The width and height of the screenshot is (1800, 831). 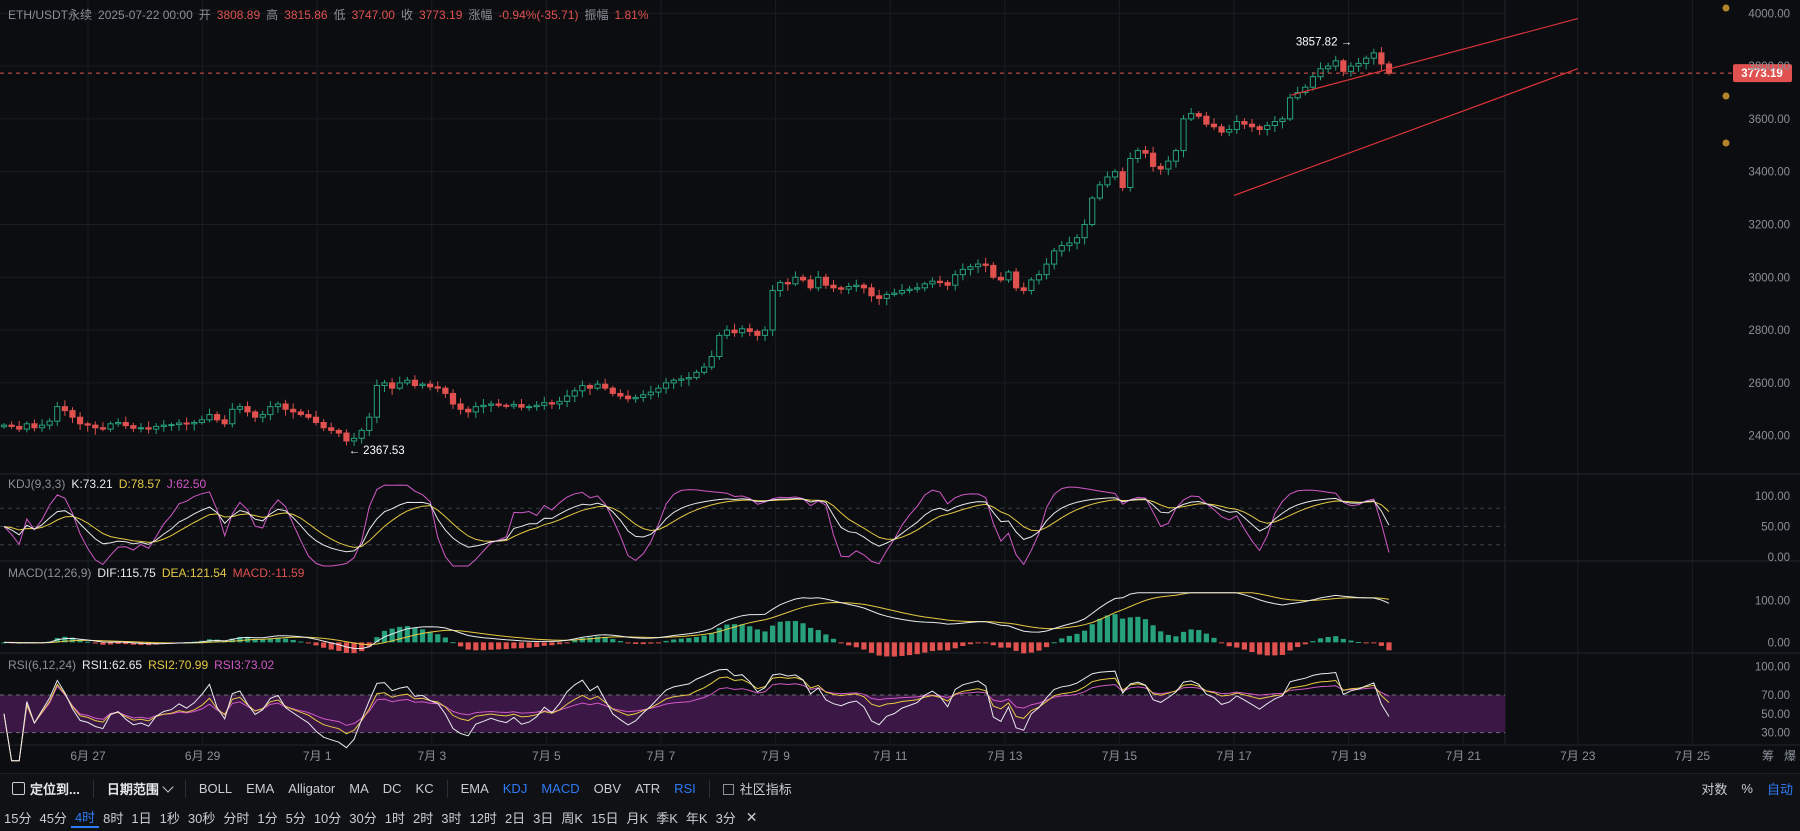 I want to click on indicator-ema: EMA, so click(x=260, y=788).